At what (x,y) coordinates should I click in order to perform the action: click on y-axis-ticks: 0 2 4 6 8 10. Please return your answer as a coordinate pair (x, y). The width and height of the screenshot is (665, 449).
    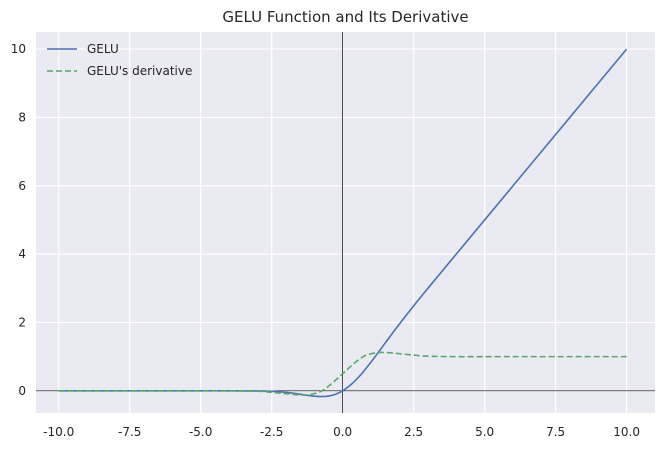
    Looking at the image, I should click on (18, 220).